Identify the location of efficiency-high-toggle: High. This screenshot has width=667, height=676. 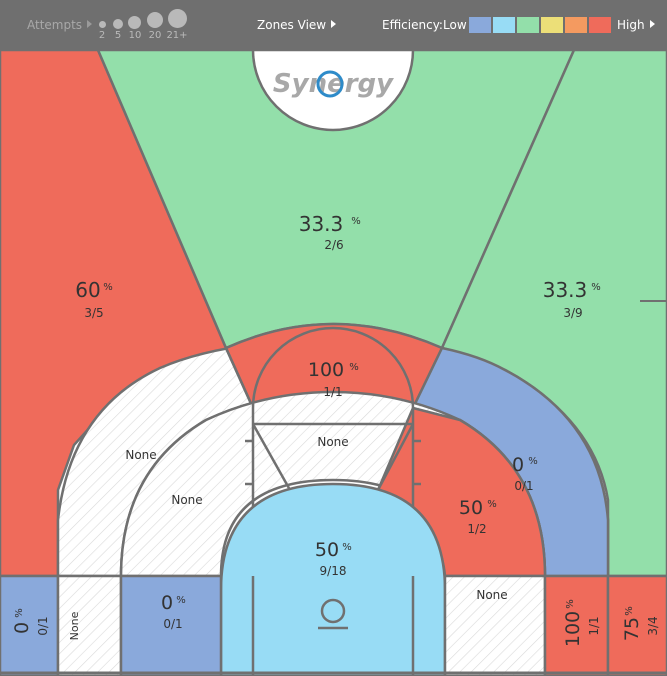
(636, 25).